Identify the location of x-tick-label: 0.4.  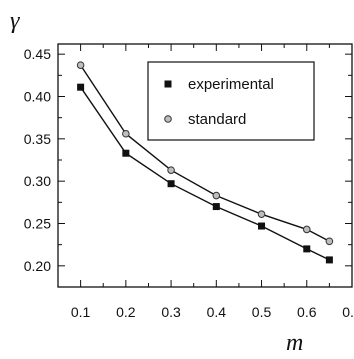
(217, 312).